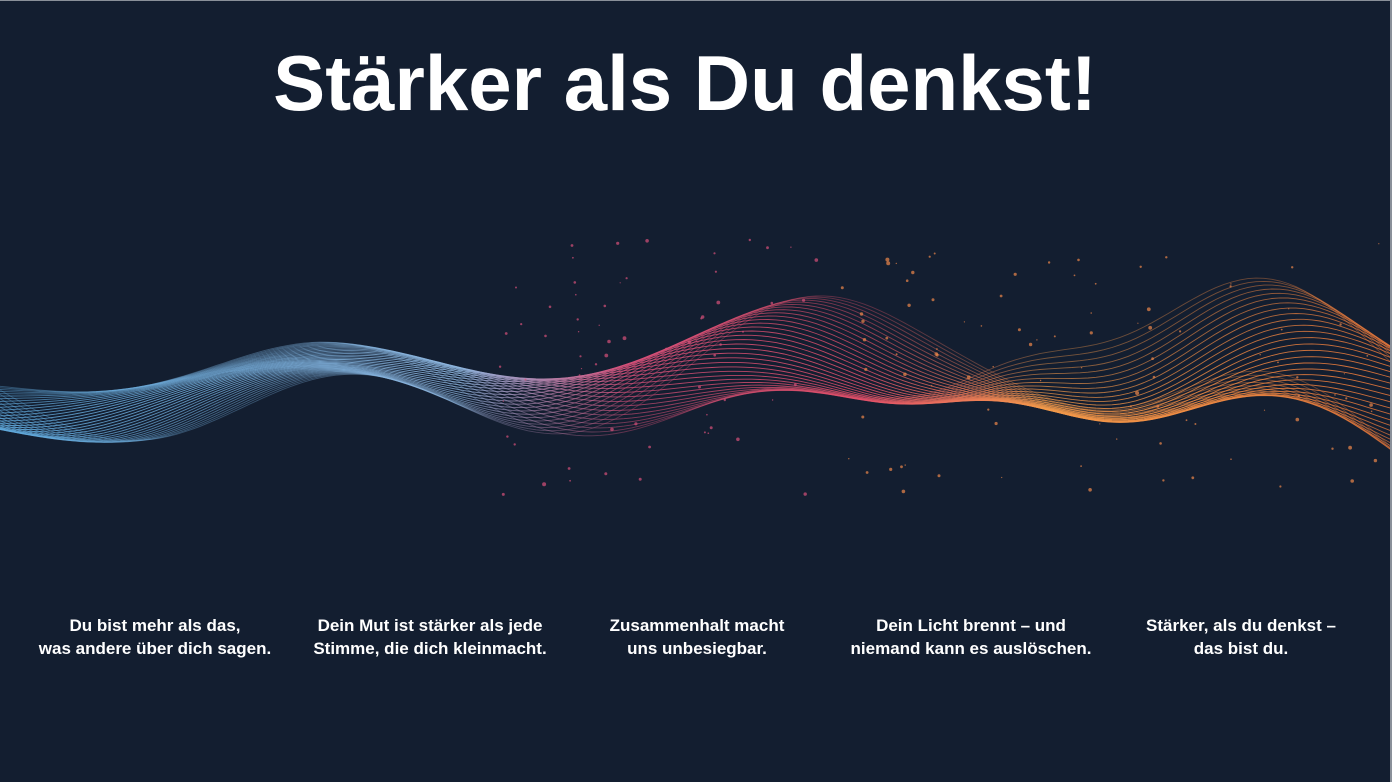 The width and height of the screenshot is (1392, 782). Describe the element at coordinates (697, 625) in the screenshot. I see `caption-3-line-1: Zusammenhalt macht` at that location.